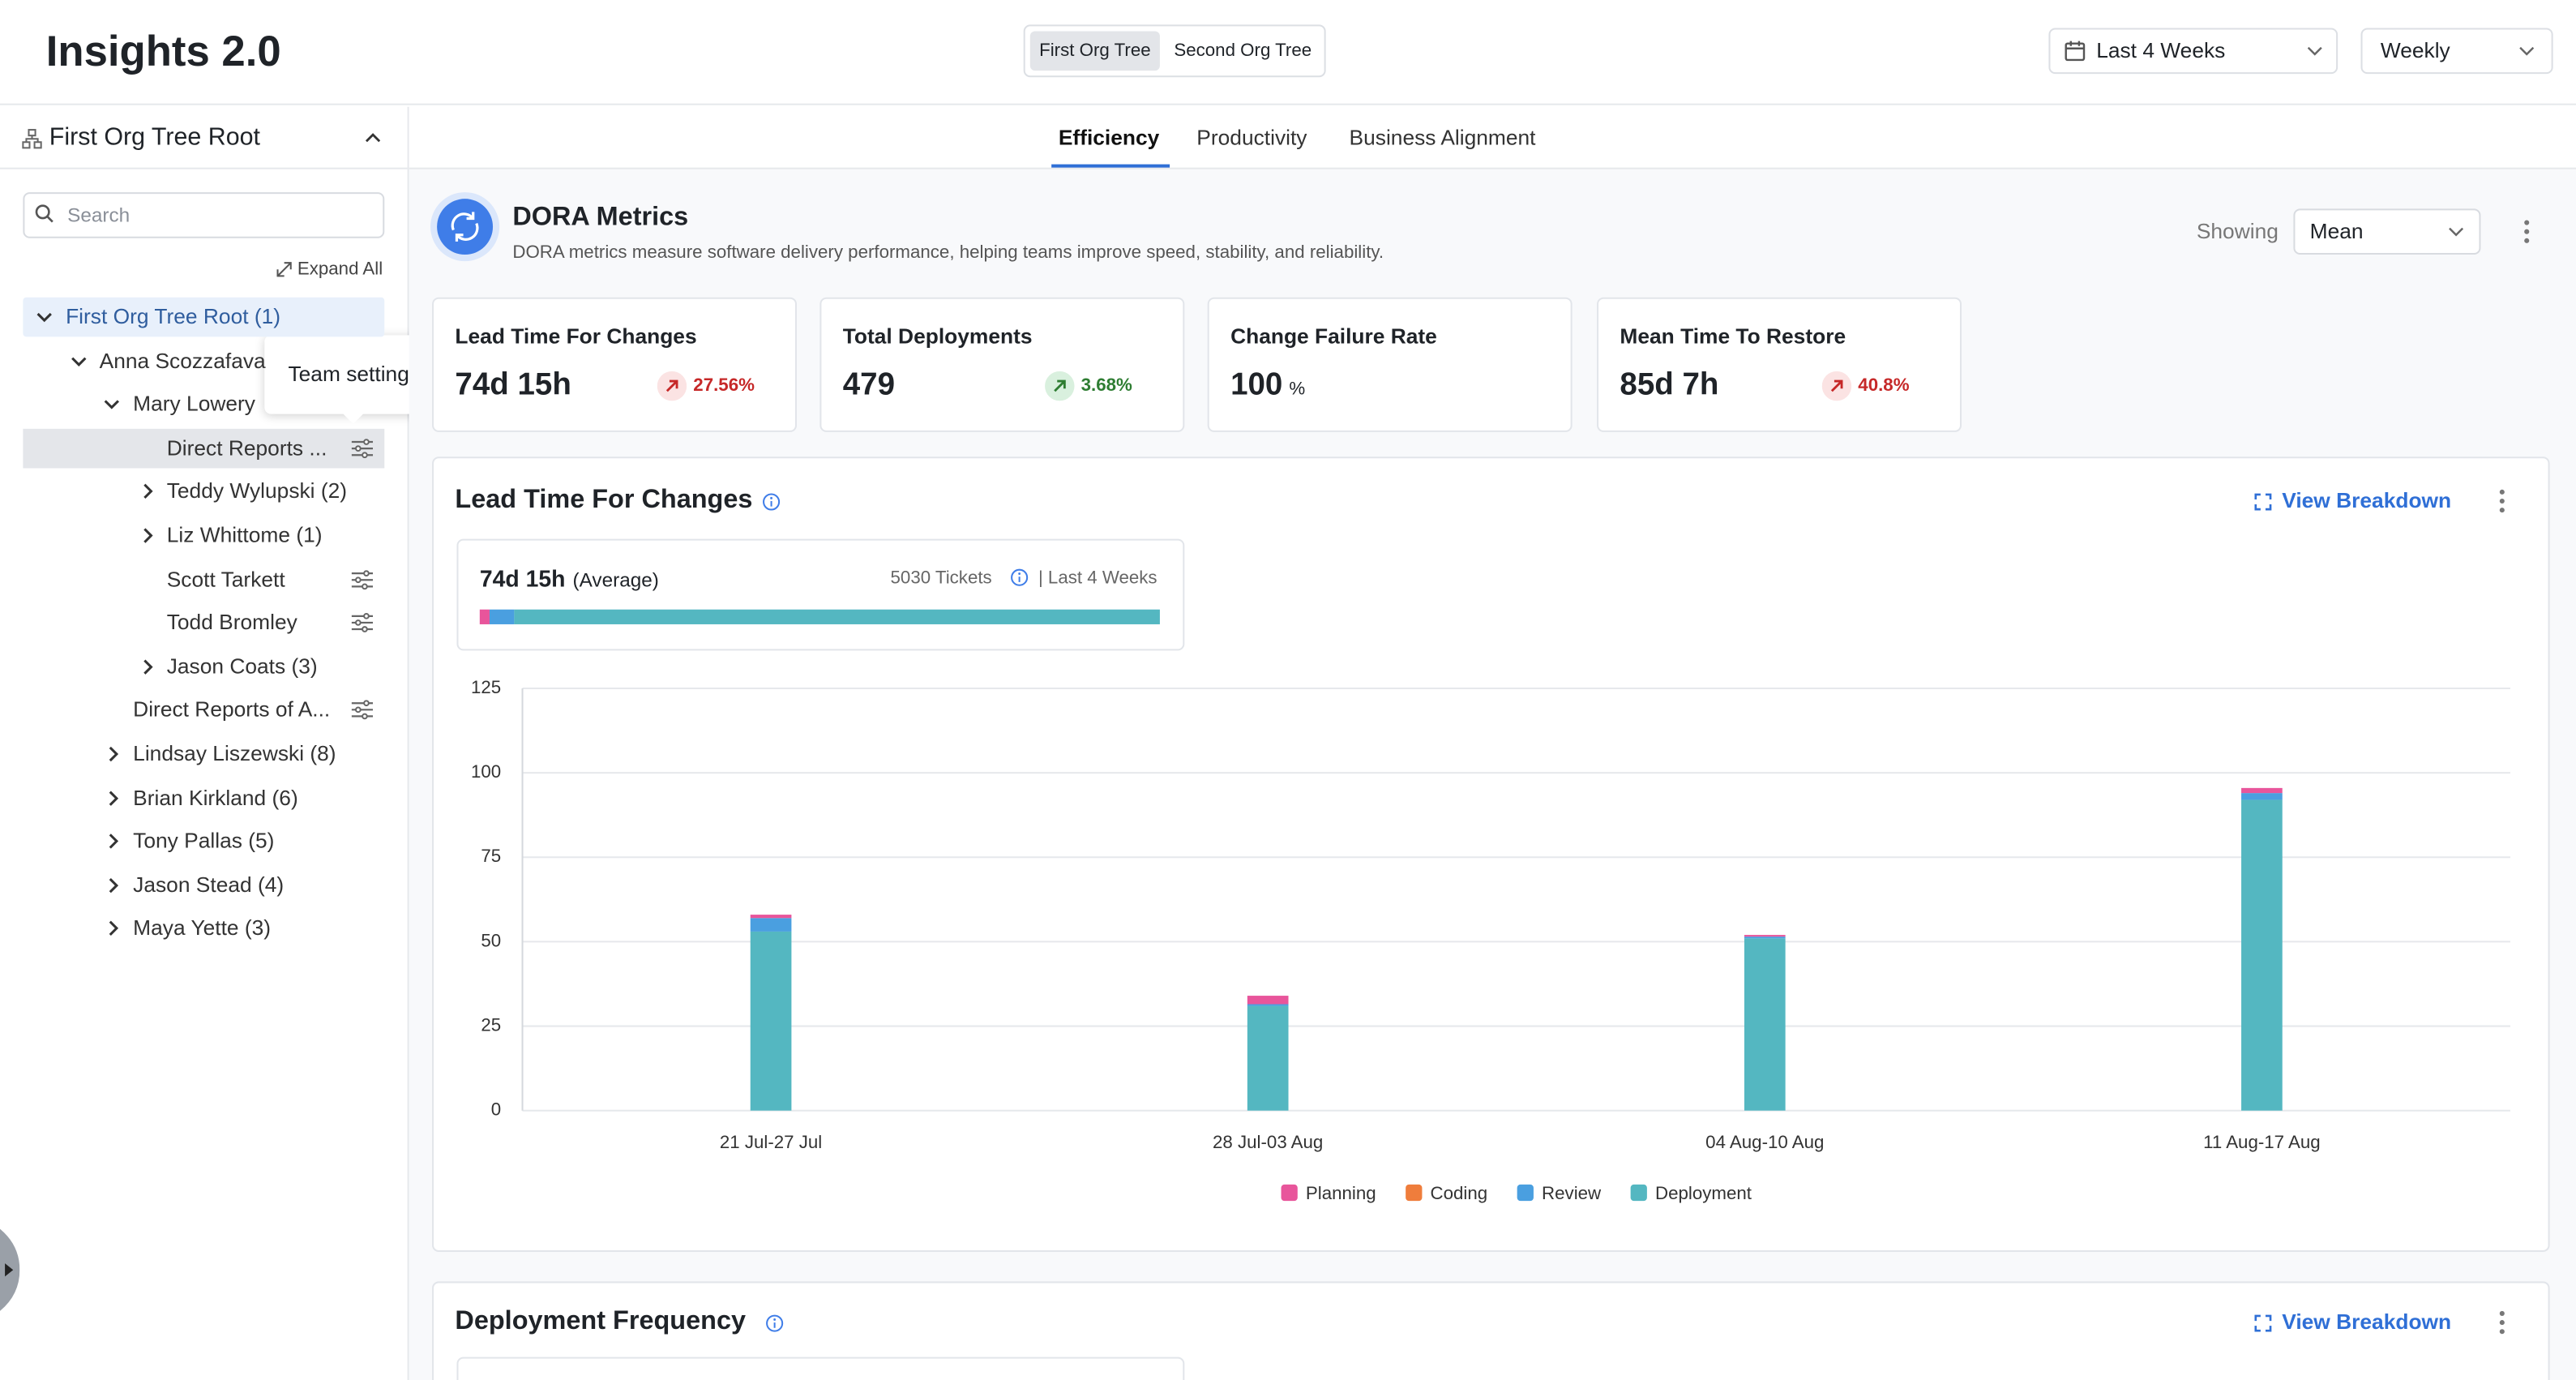  Describe the element at coordinates (340, 269) in the screenshot. I see `expand-all: Expand All` at that location.